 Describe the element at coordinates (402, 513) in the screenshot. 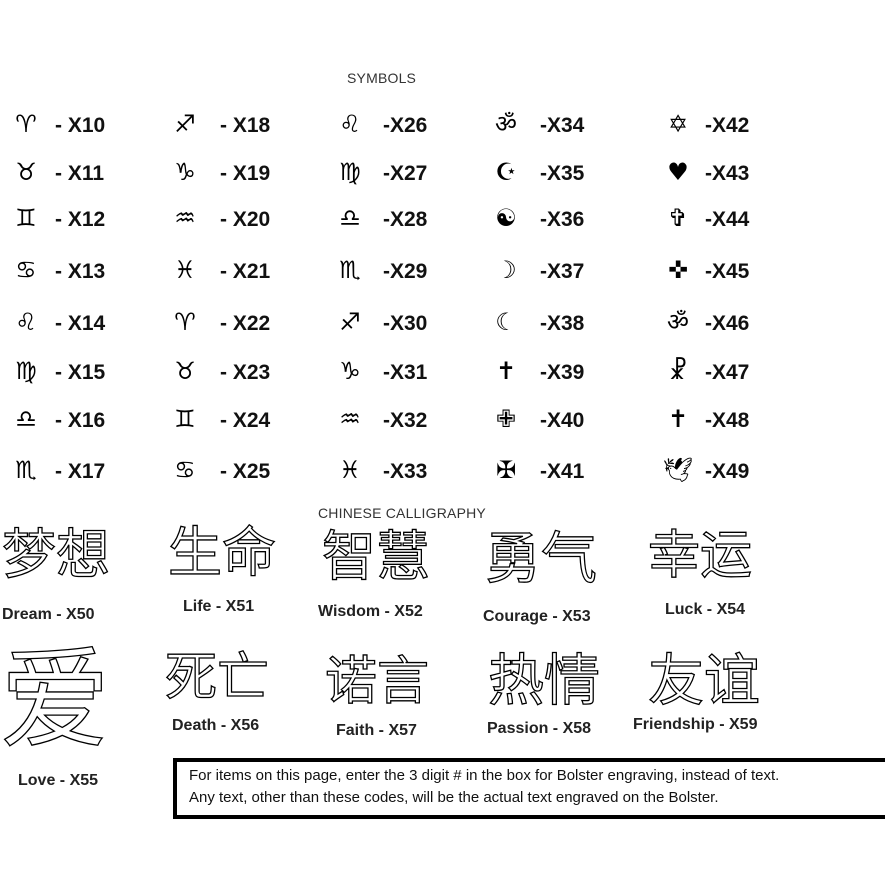

I see `chinese-calligraphy-heading: CHINESE CALLIGRAPHY` at that location.